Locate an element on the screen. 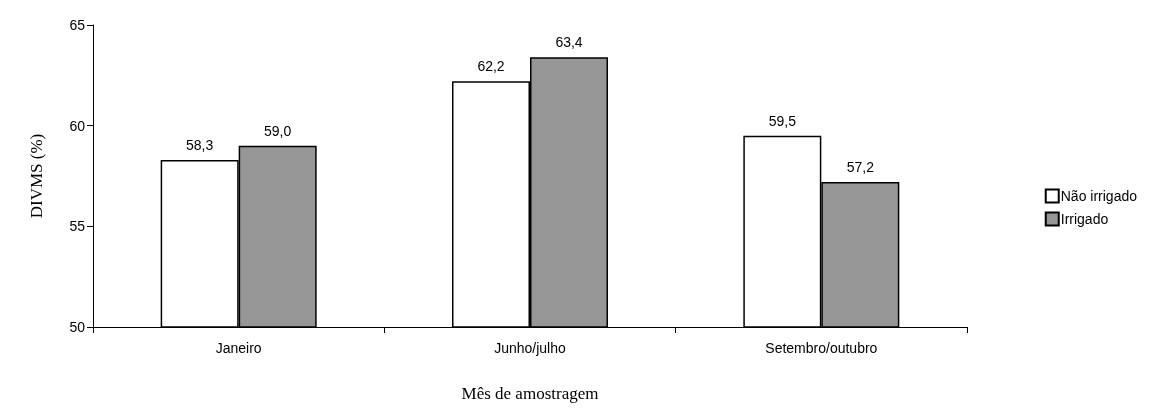  legend-label: Não irrigado is located at coordinates (1099, 196).